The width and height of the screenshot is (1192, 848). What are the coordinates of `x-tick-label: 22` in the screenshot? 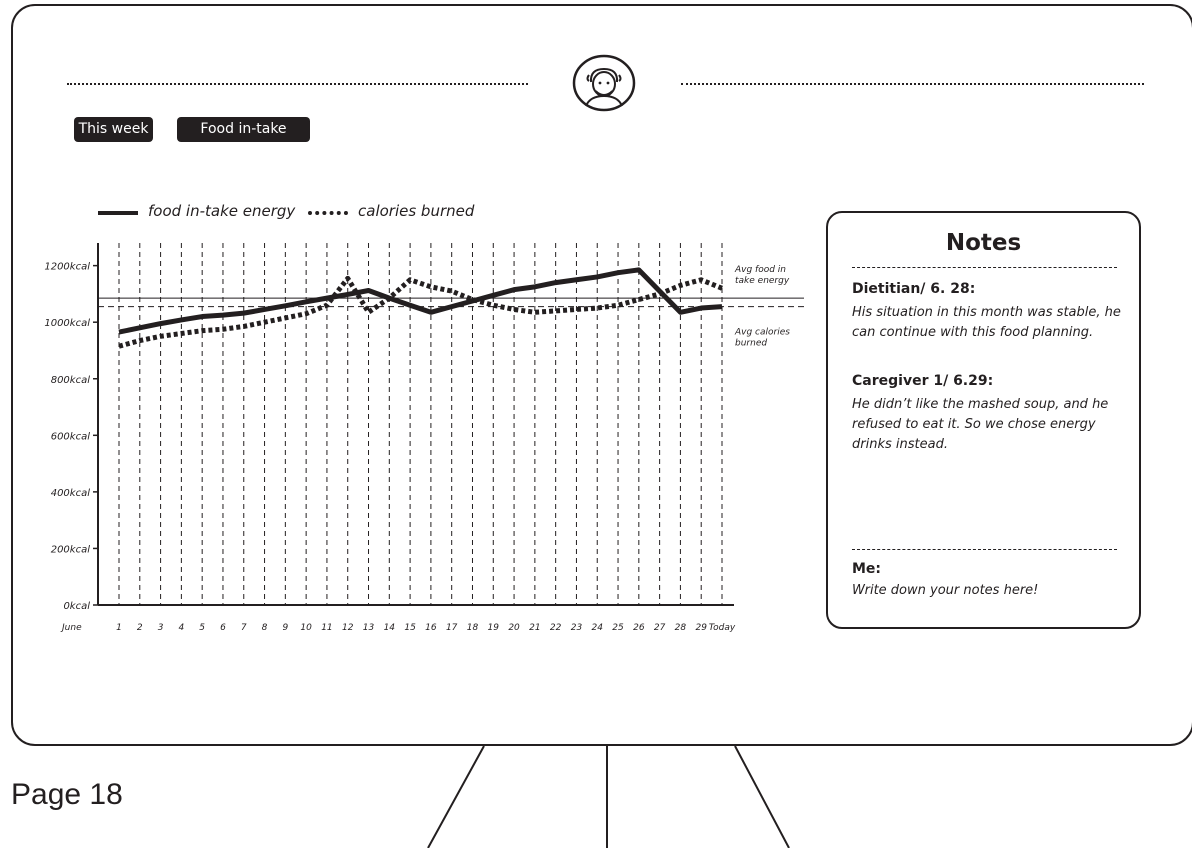 It's located at (556, 628).